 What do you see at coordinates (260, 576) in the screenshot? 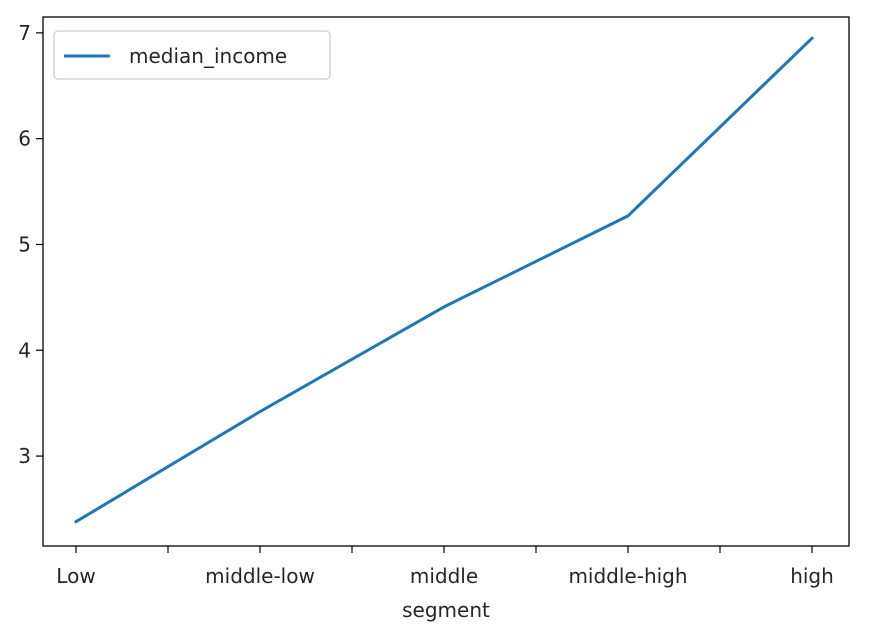
I see `x-tick-label: middle-low` at bounding box center [260, 576].